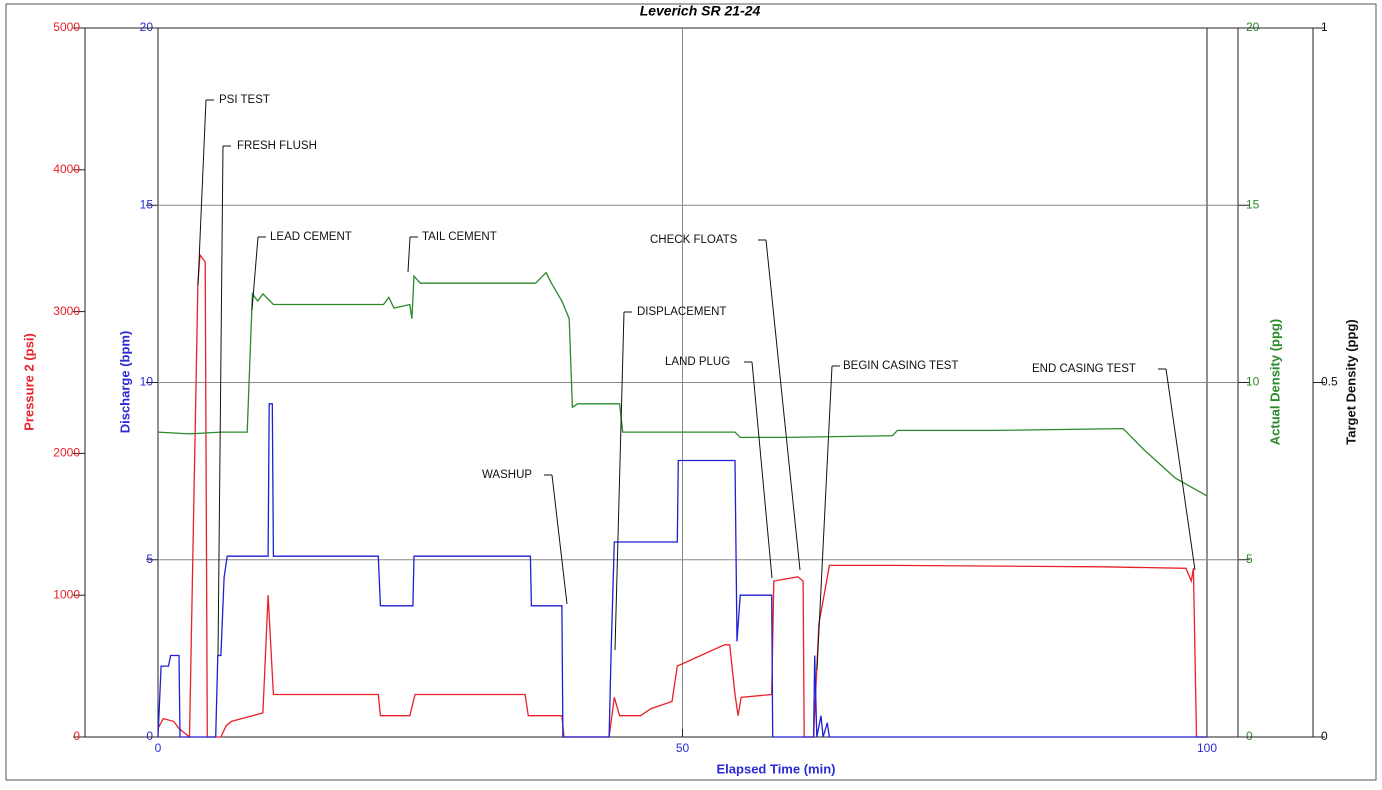  What do you see at coordinates (1329, 382) in the screenshot?
I see `y-tick-label: 0.5` at bounding box center [1329, 382].